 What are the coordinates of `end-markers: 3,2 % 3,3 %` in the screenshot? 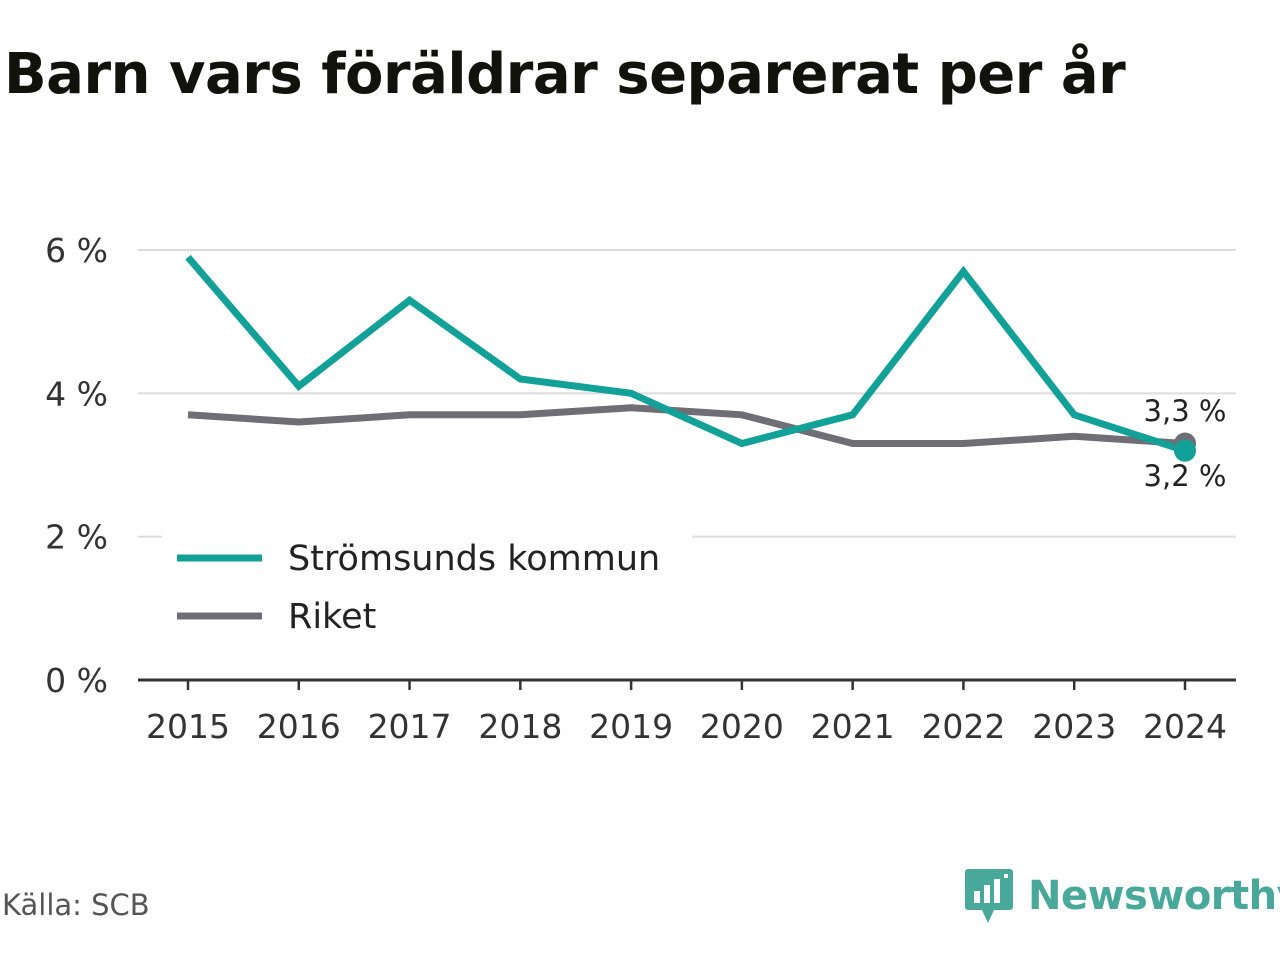 It's located at (1185, 443).